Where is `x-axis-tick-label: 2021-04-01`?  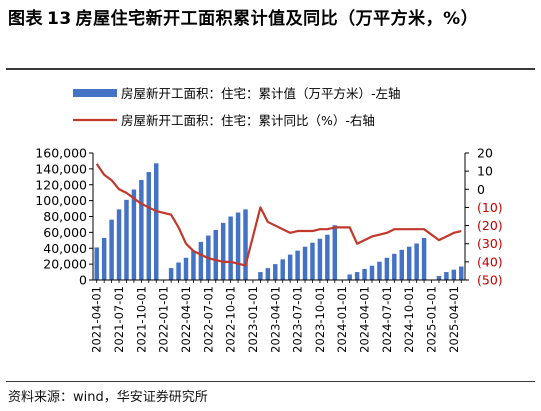 x-axis-tick-label: 2021-04-01 is located at coordinates (97, 319).